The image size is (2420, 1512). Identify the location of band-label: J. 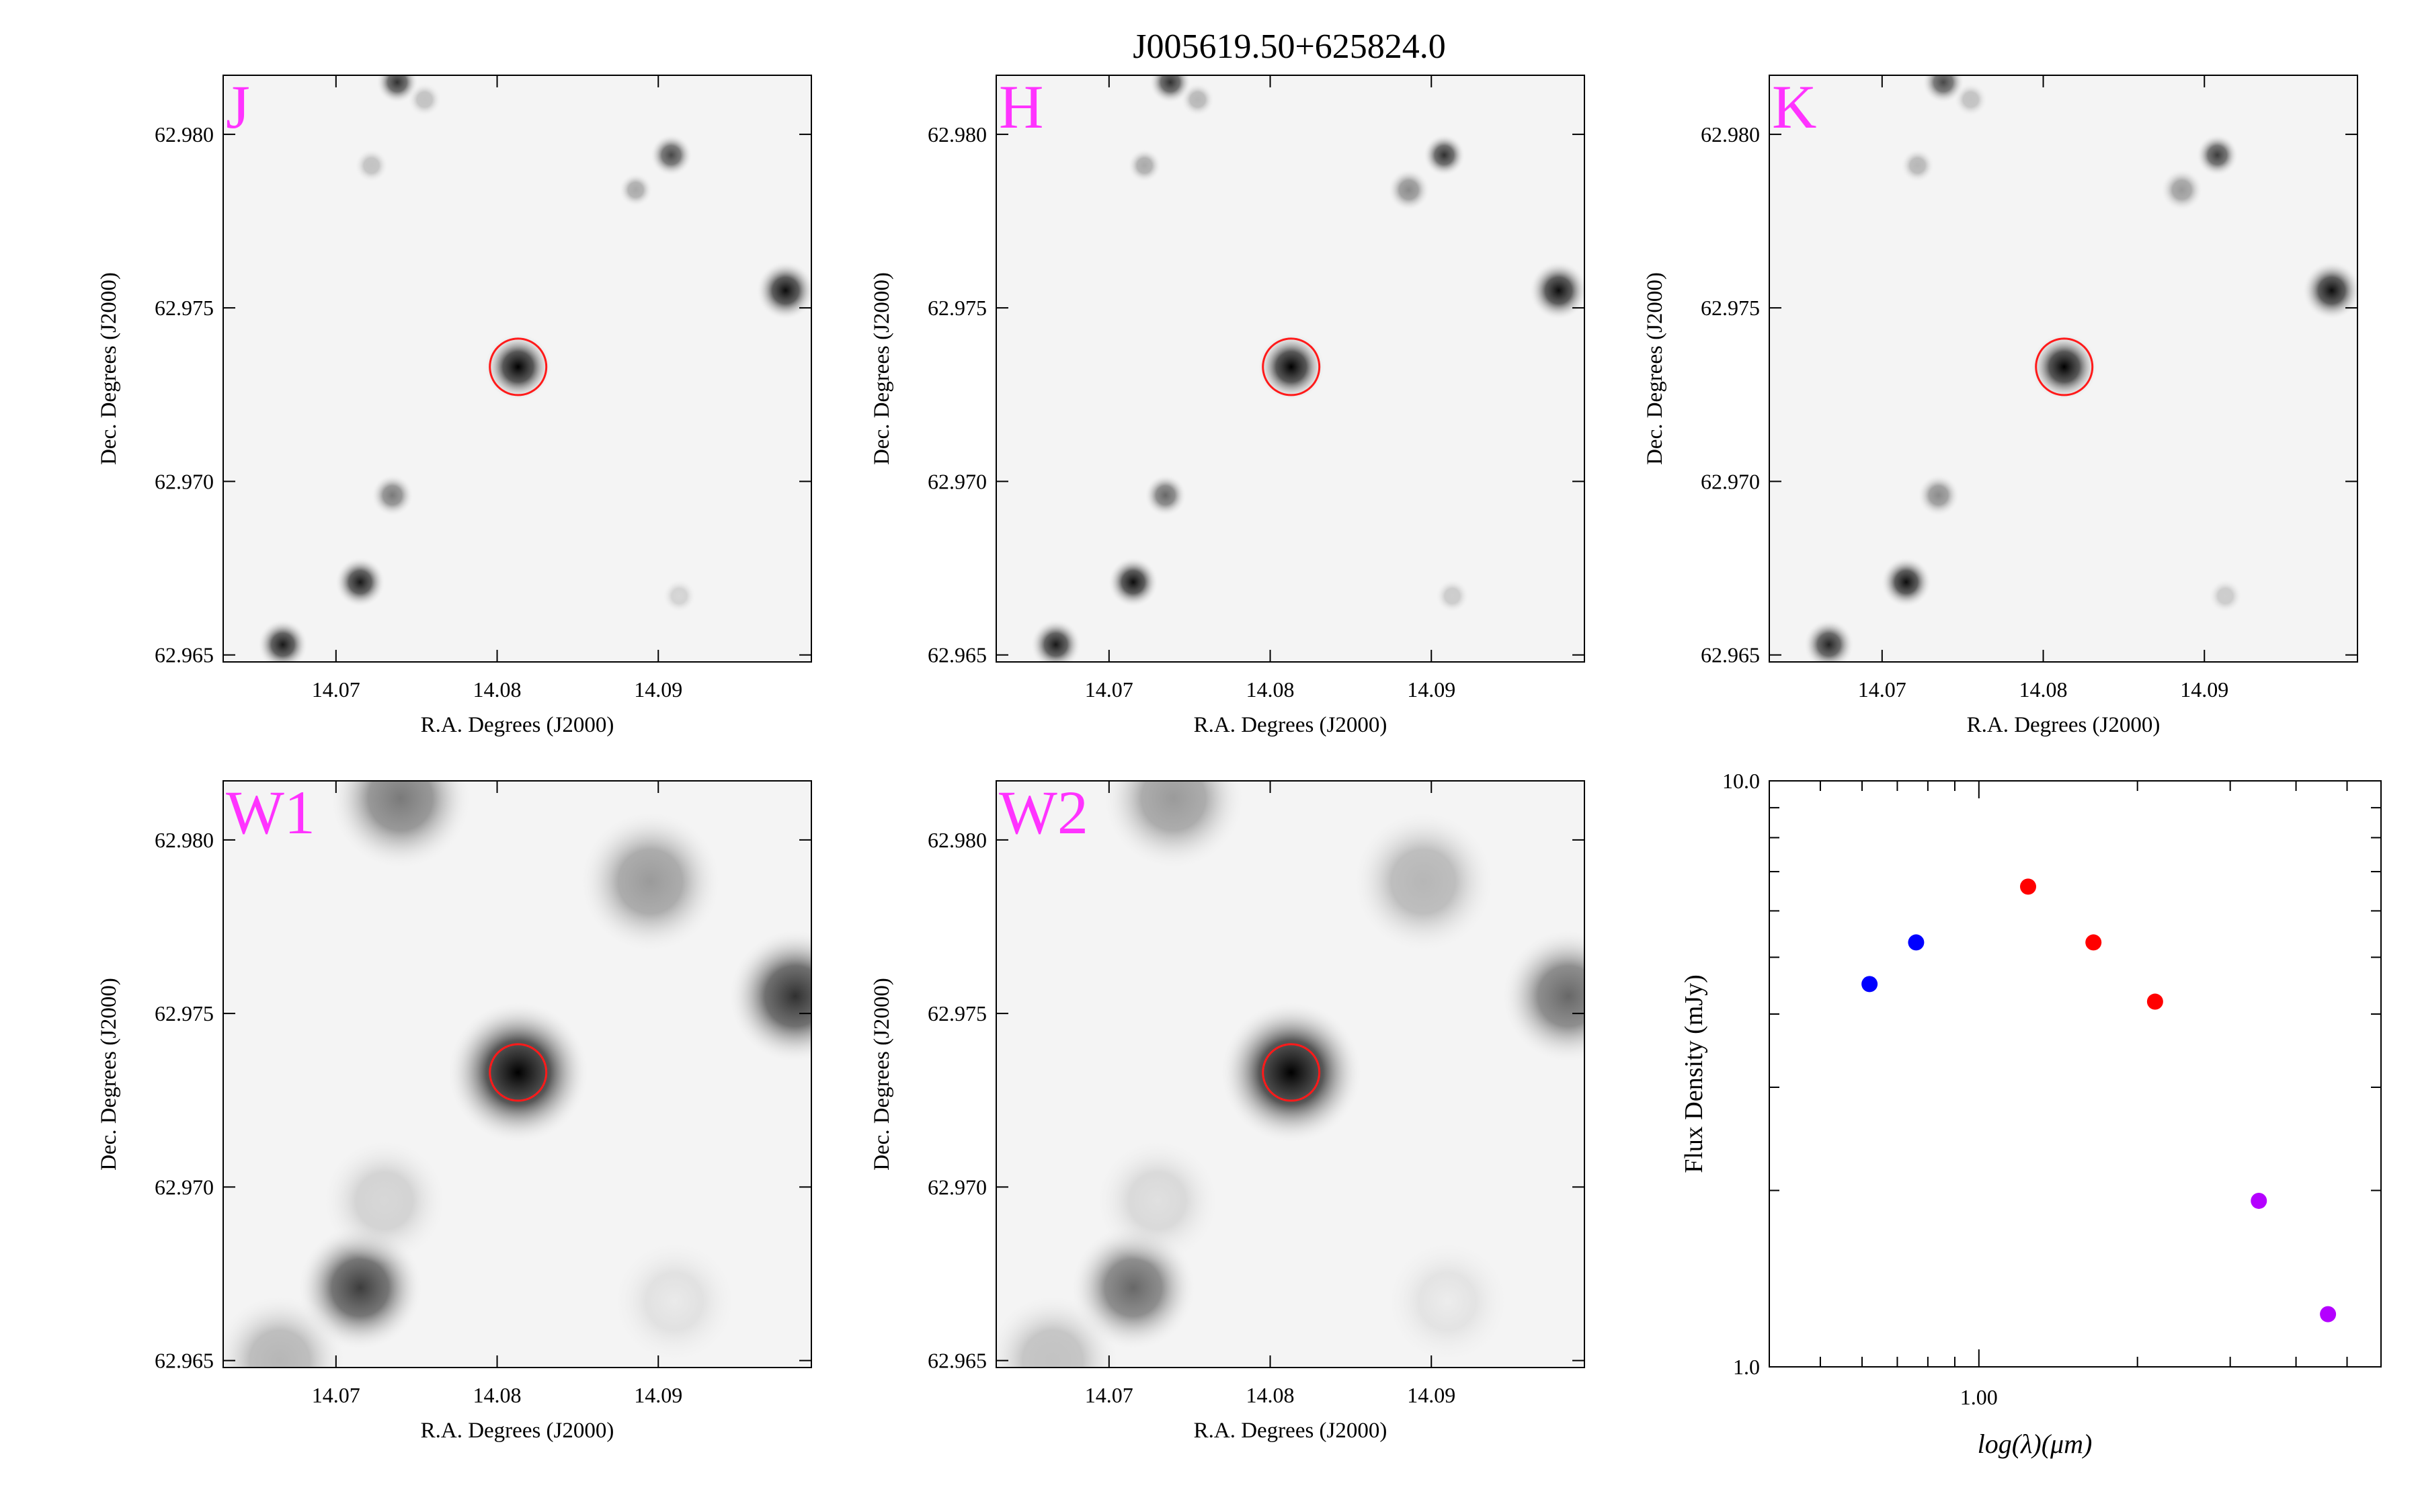
(238, 107).